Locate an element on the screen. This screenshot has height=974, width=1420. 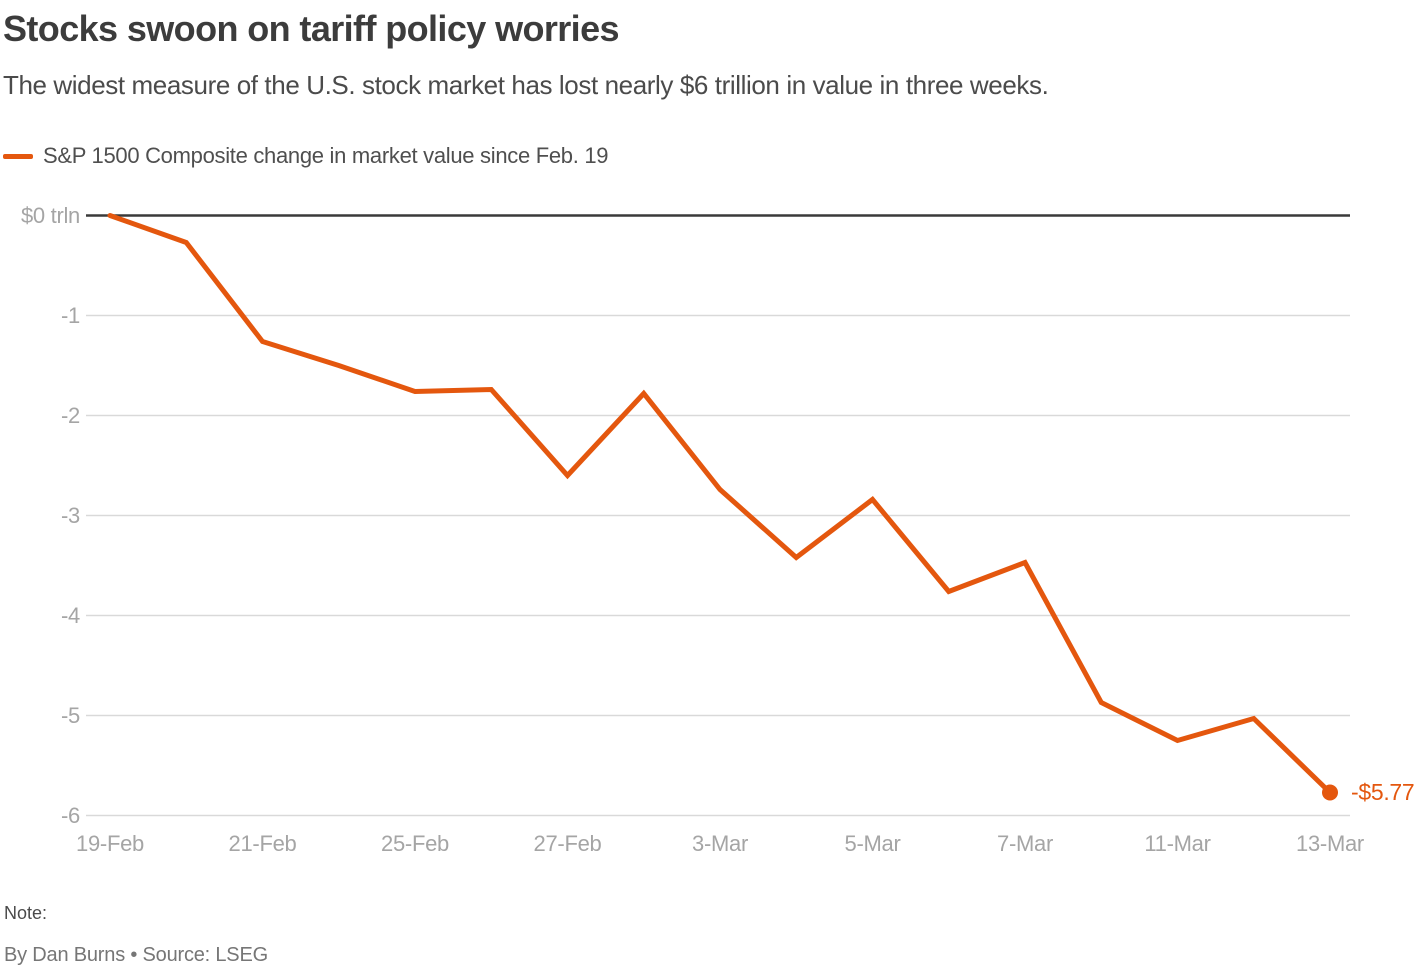
y-axis-tick-label: -5 is located at coordinates (70, 715).